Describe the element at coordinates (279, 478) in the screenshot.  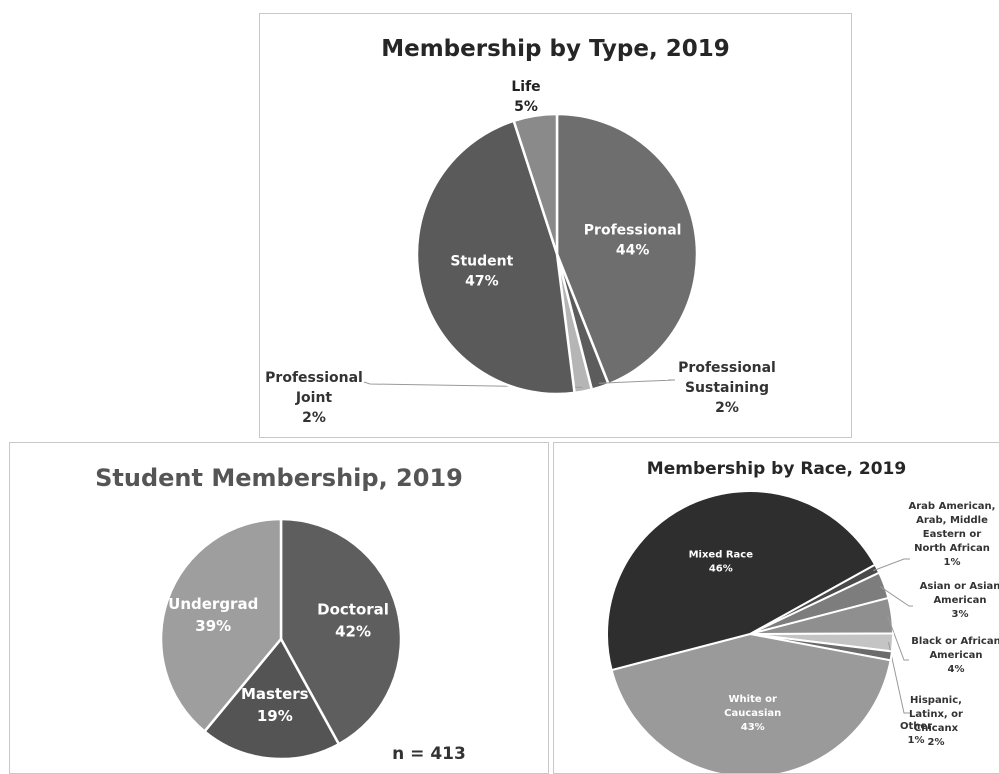
I see `chart-title: Student Membership, 2019` at that location.